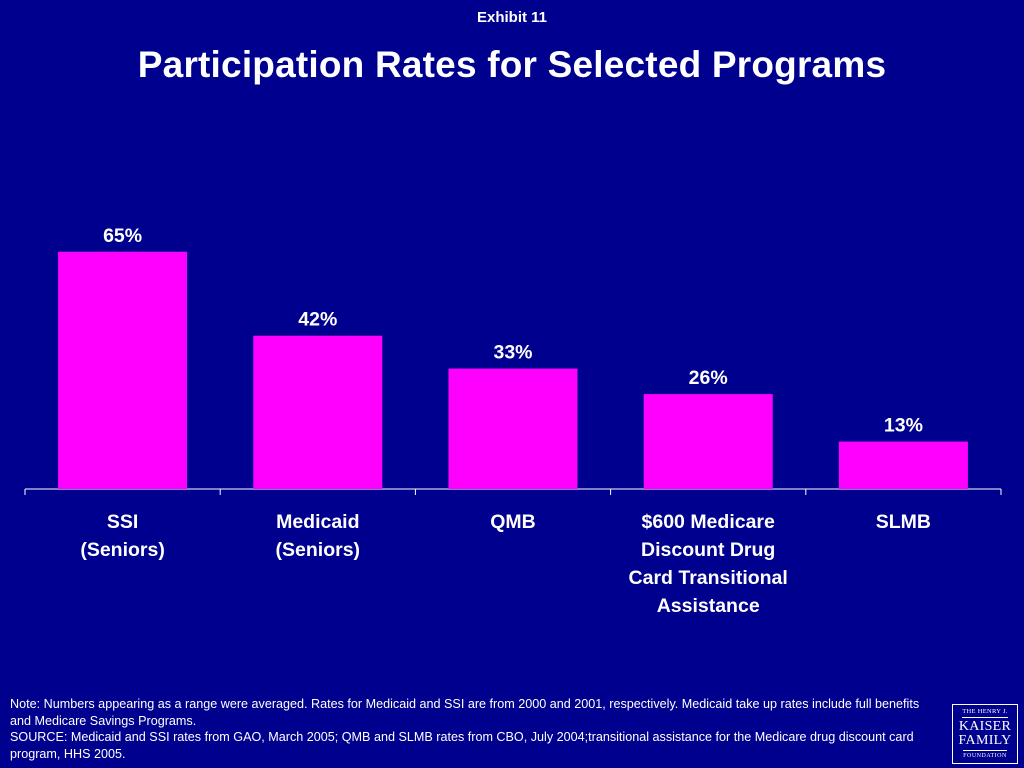  Describe the element at coordinates (317, 320) in the screenshot. I see `bar-value-label: 42%` at that location.